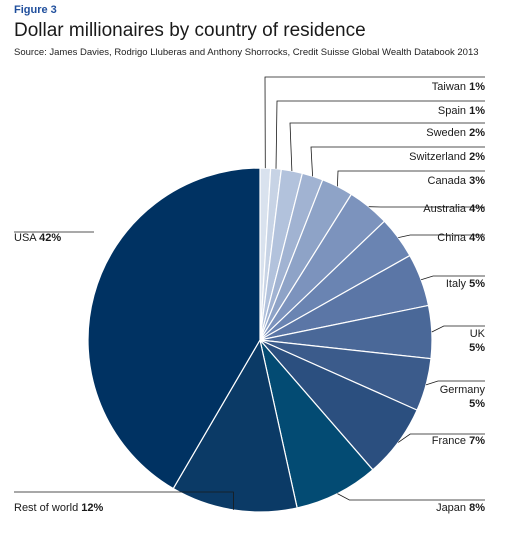 This screenshot has width=522, height=547. I want to click on slice-name-taiwan: Taiwan, so click(450, 87).